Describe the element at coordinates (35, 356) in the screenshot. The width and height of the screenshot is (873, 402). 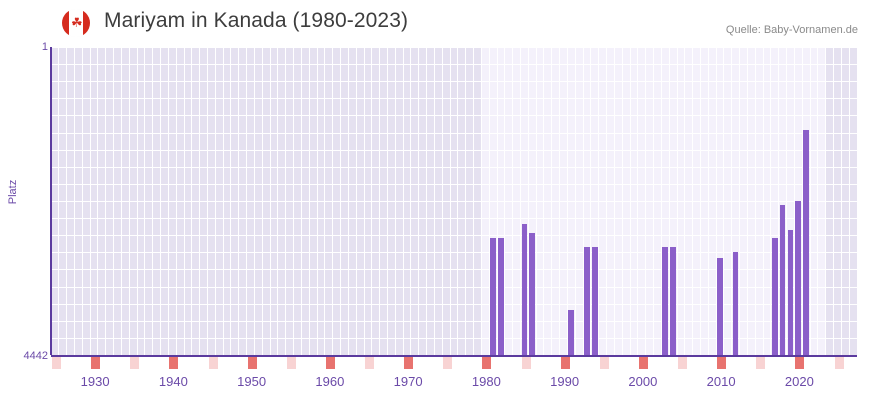
I see `y-axis-tick-label-bottom: 4442` at that location.